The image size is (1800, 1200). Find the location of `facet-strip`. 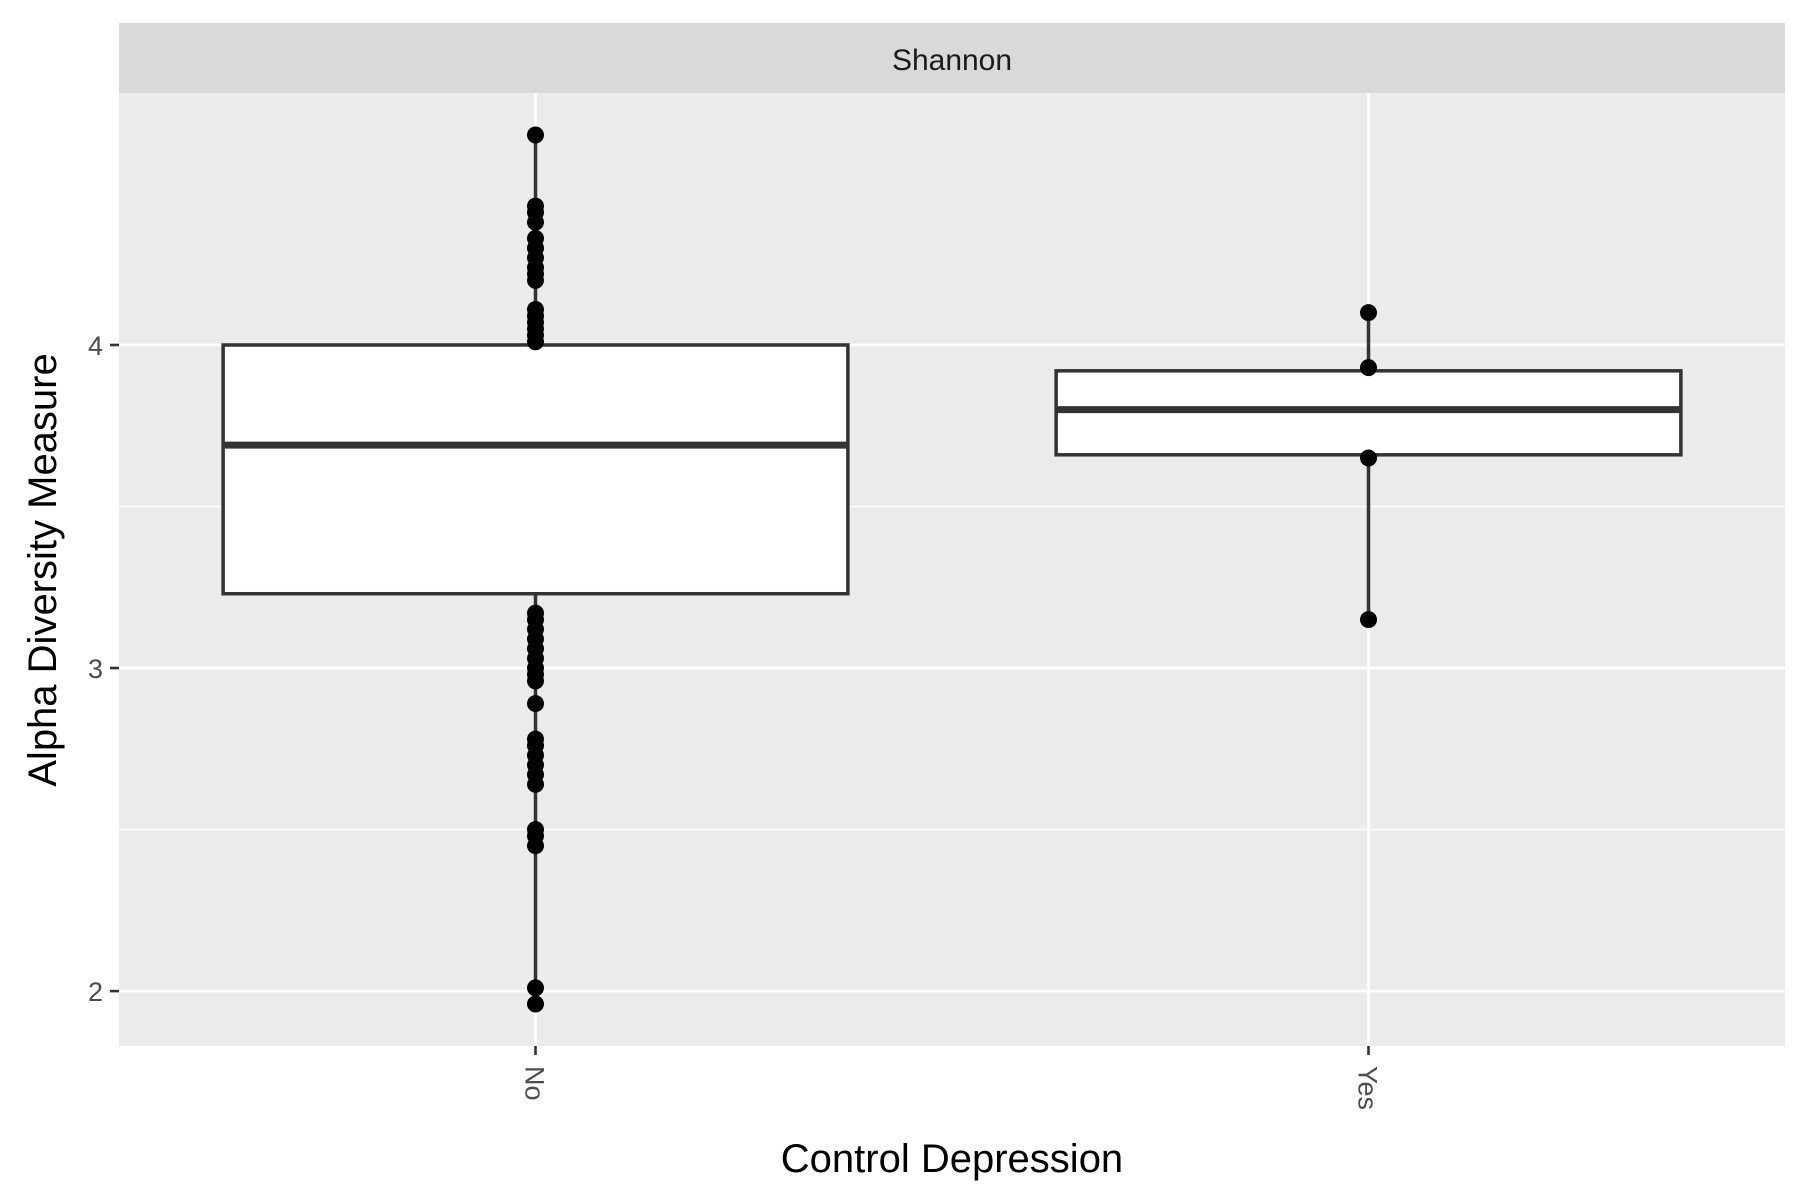

facet-strip is located at coordinates (952, 58).